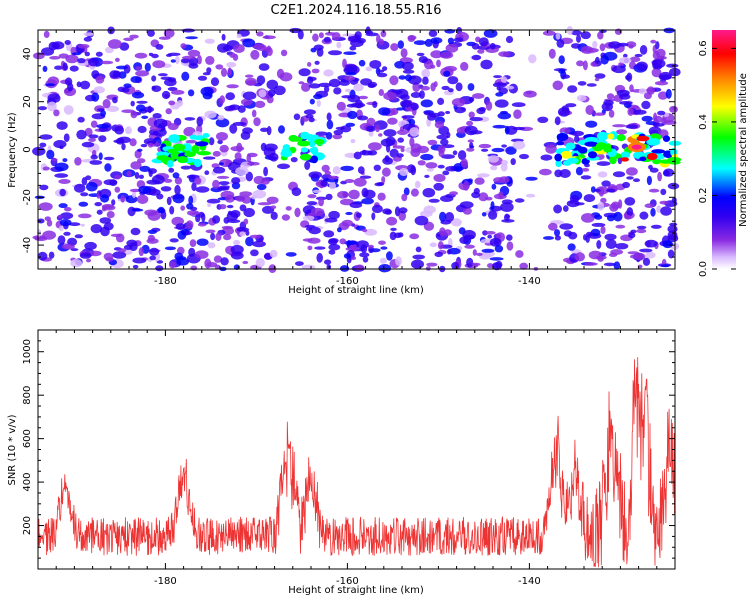 This screenshot has height=600, width=750. I want to click on x-tick-label: -180, so click(165, 281).